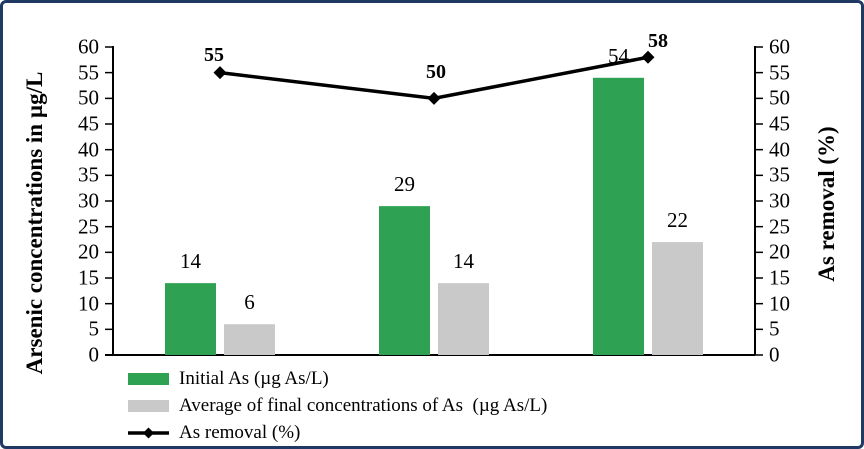 The height and width of the screenshot is (449, 864). I want to click on left-axis-title: Arsenic concentrations in µg/L, so click(34, 223).